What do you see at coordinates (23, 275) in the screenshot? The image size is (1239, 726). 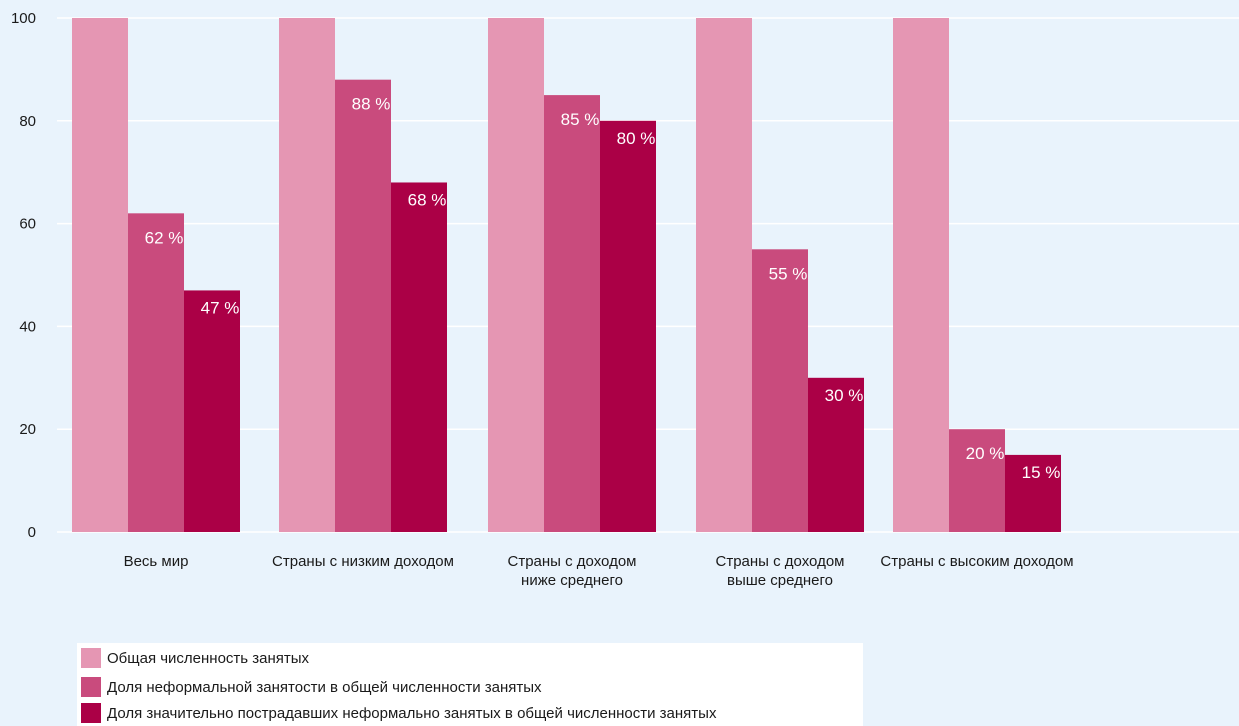 I see `y-axis-ticks: 0 20 40 60 80 100` at bounding box center [23, 275].